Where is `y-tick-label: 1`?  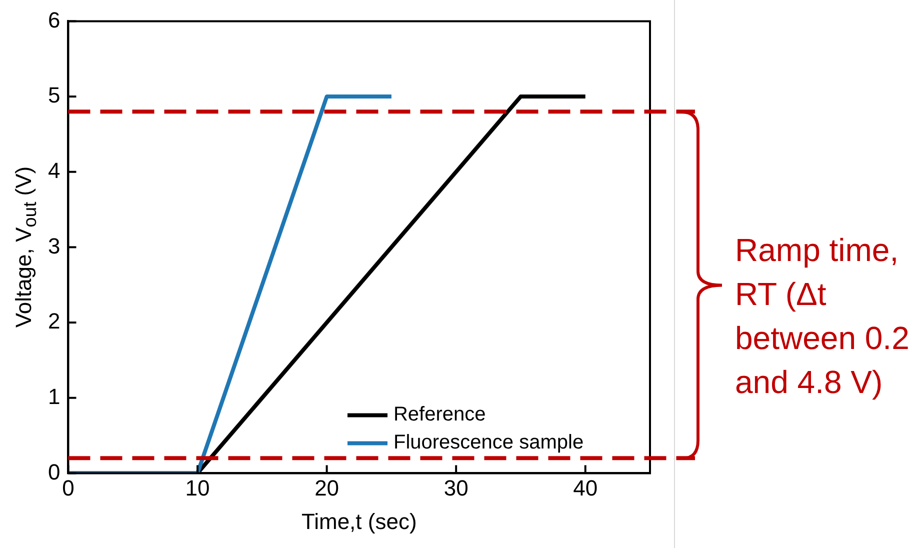 y-tick-label: 1 is located at coordinates (54, 396).